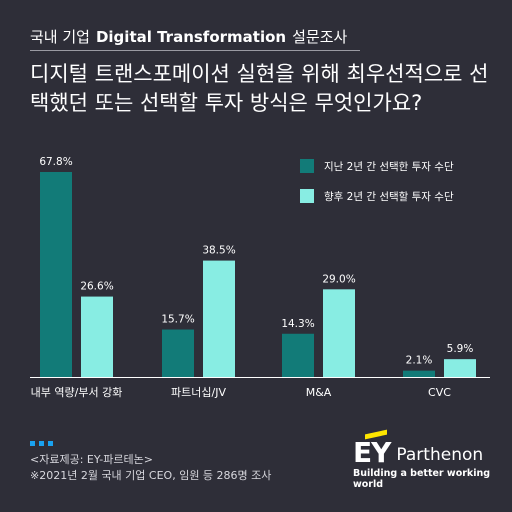 This screenshot has width=512, height=512. Describe the element at coordinates (307, 166) in the screenshot. I see `legend-swatch-past` at that location.